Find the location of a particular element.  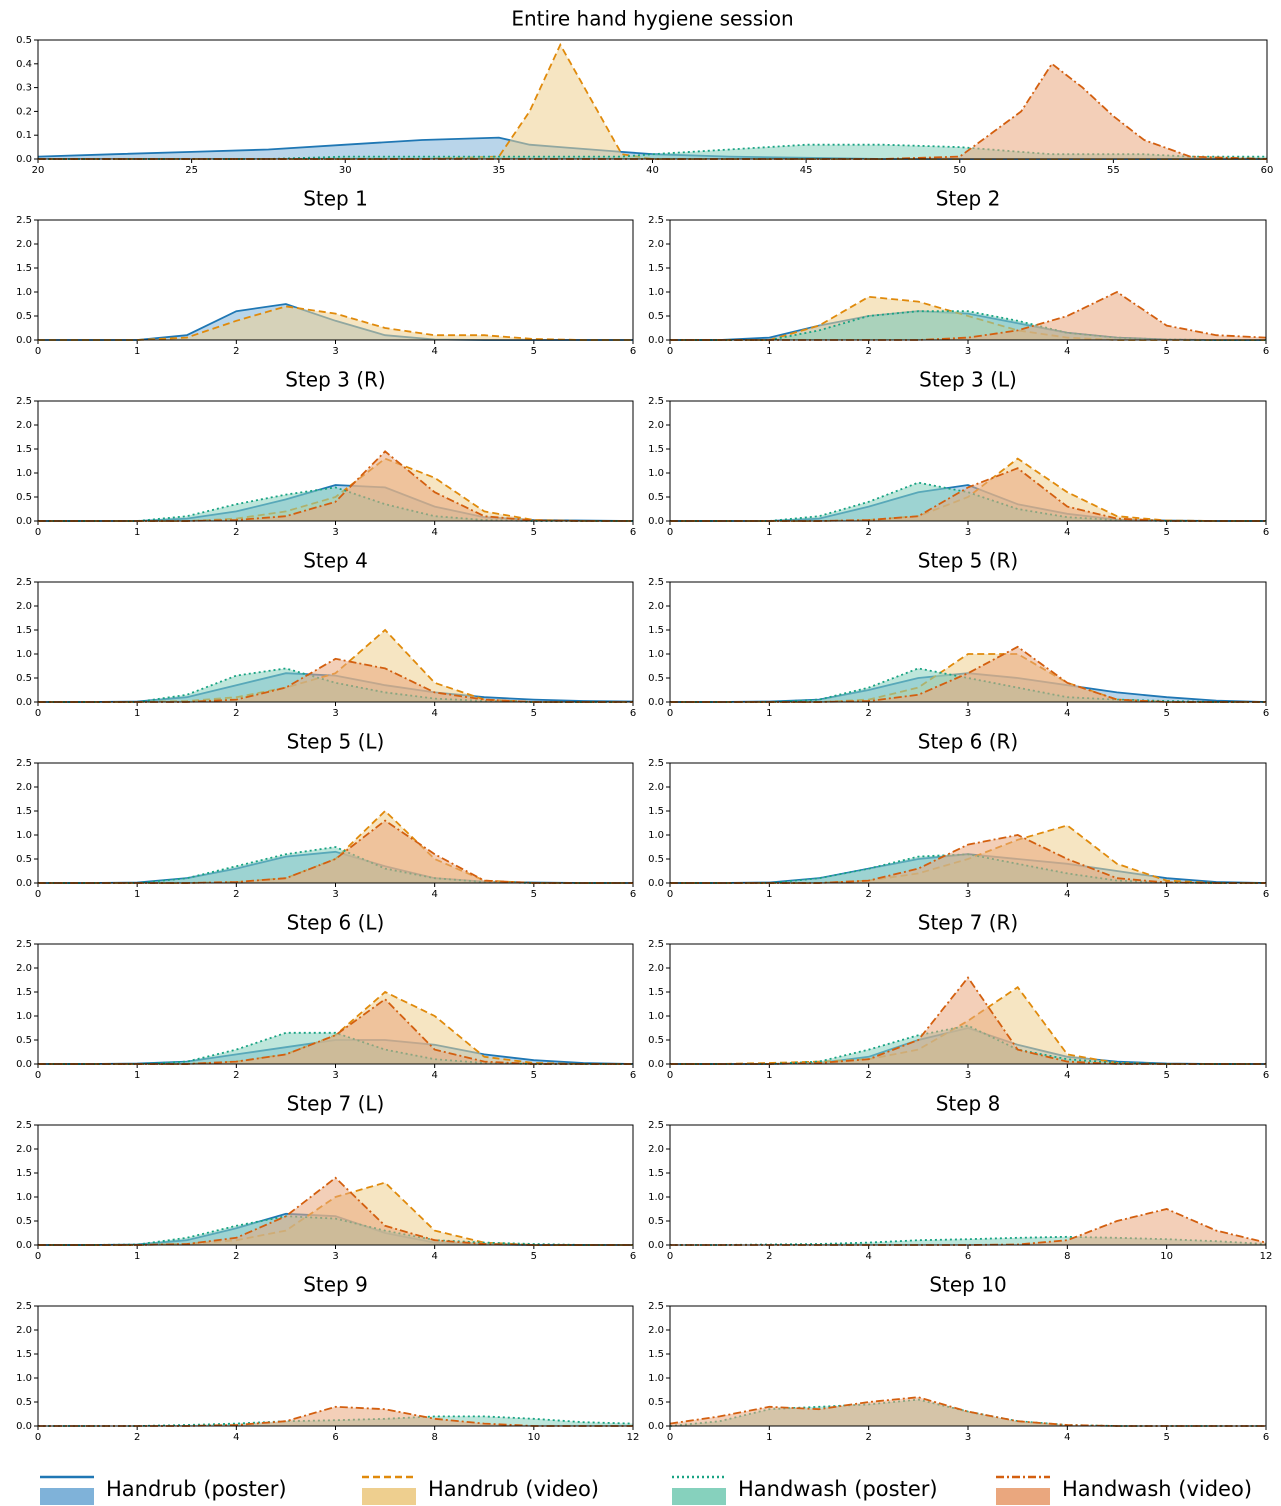

legend-label: Handwash (video) is located at coordinates (1157, 1489).